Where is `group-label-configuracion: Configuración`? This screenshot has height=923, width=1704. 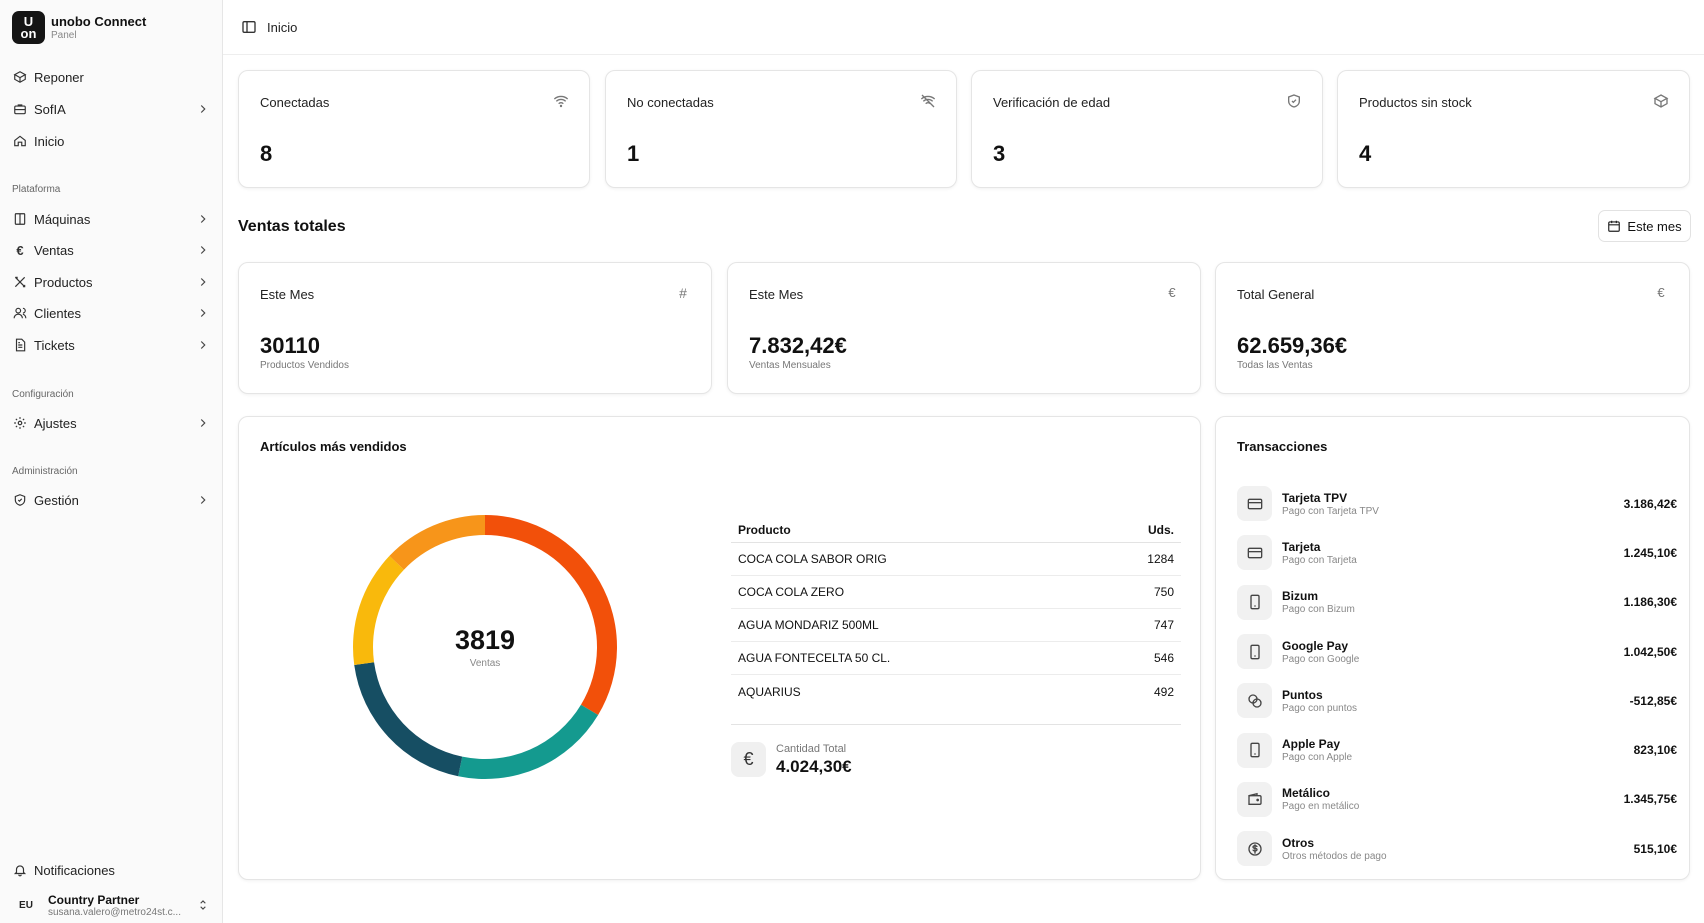 group-label-configuracion: Configuración is located at coordinates (43, 394).